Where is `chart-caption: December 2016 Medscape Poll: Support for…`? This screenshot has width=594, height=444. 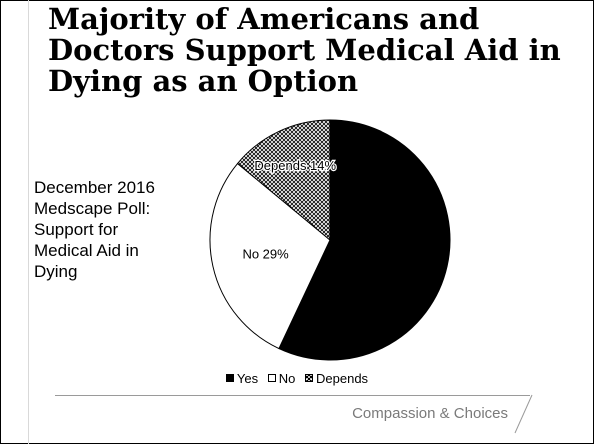 chart-caption: December 2016 Medscape Poll: Support for… is located at coordinates (94, 229).